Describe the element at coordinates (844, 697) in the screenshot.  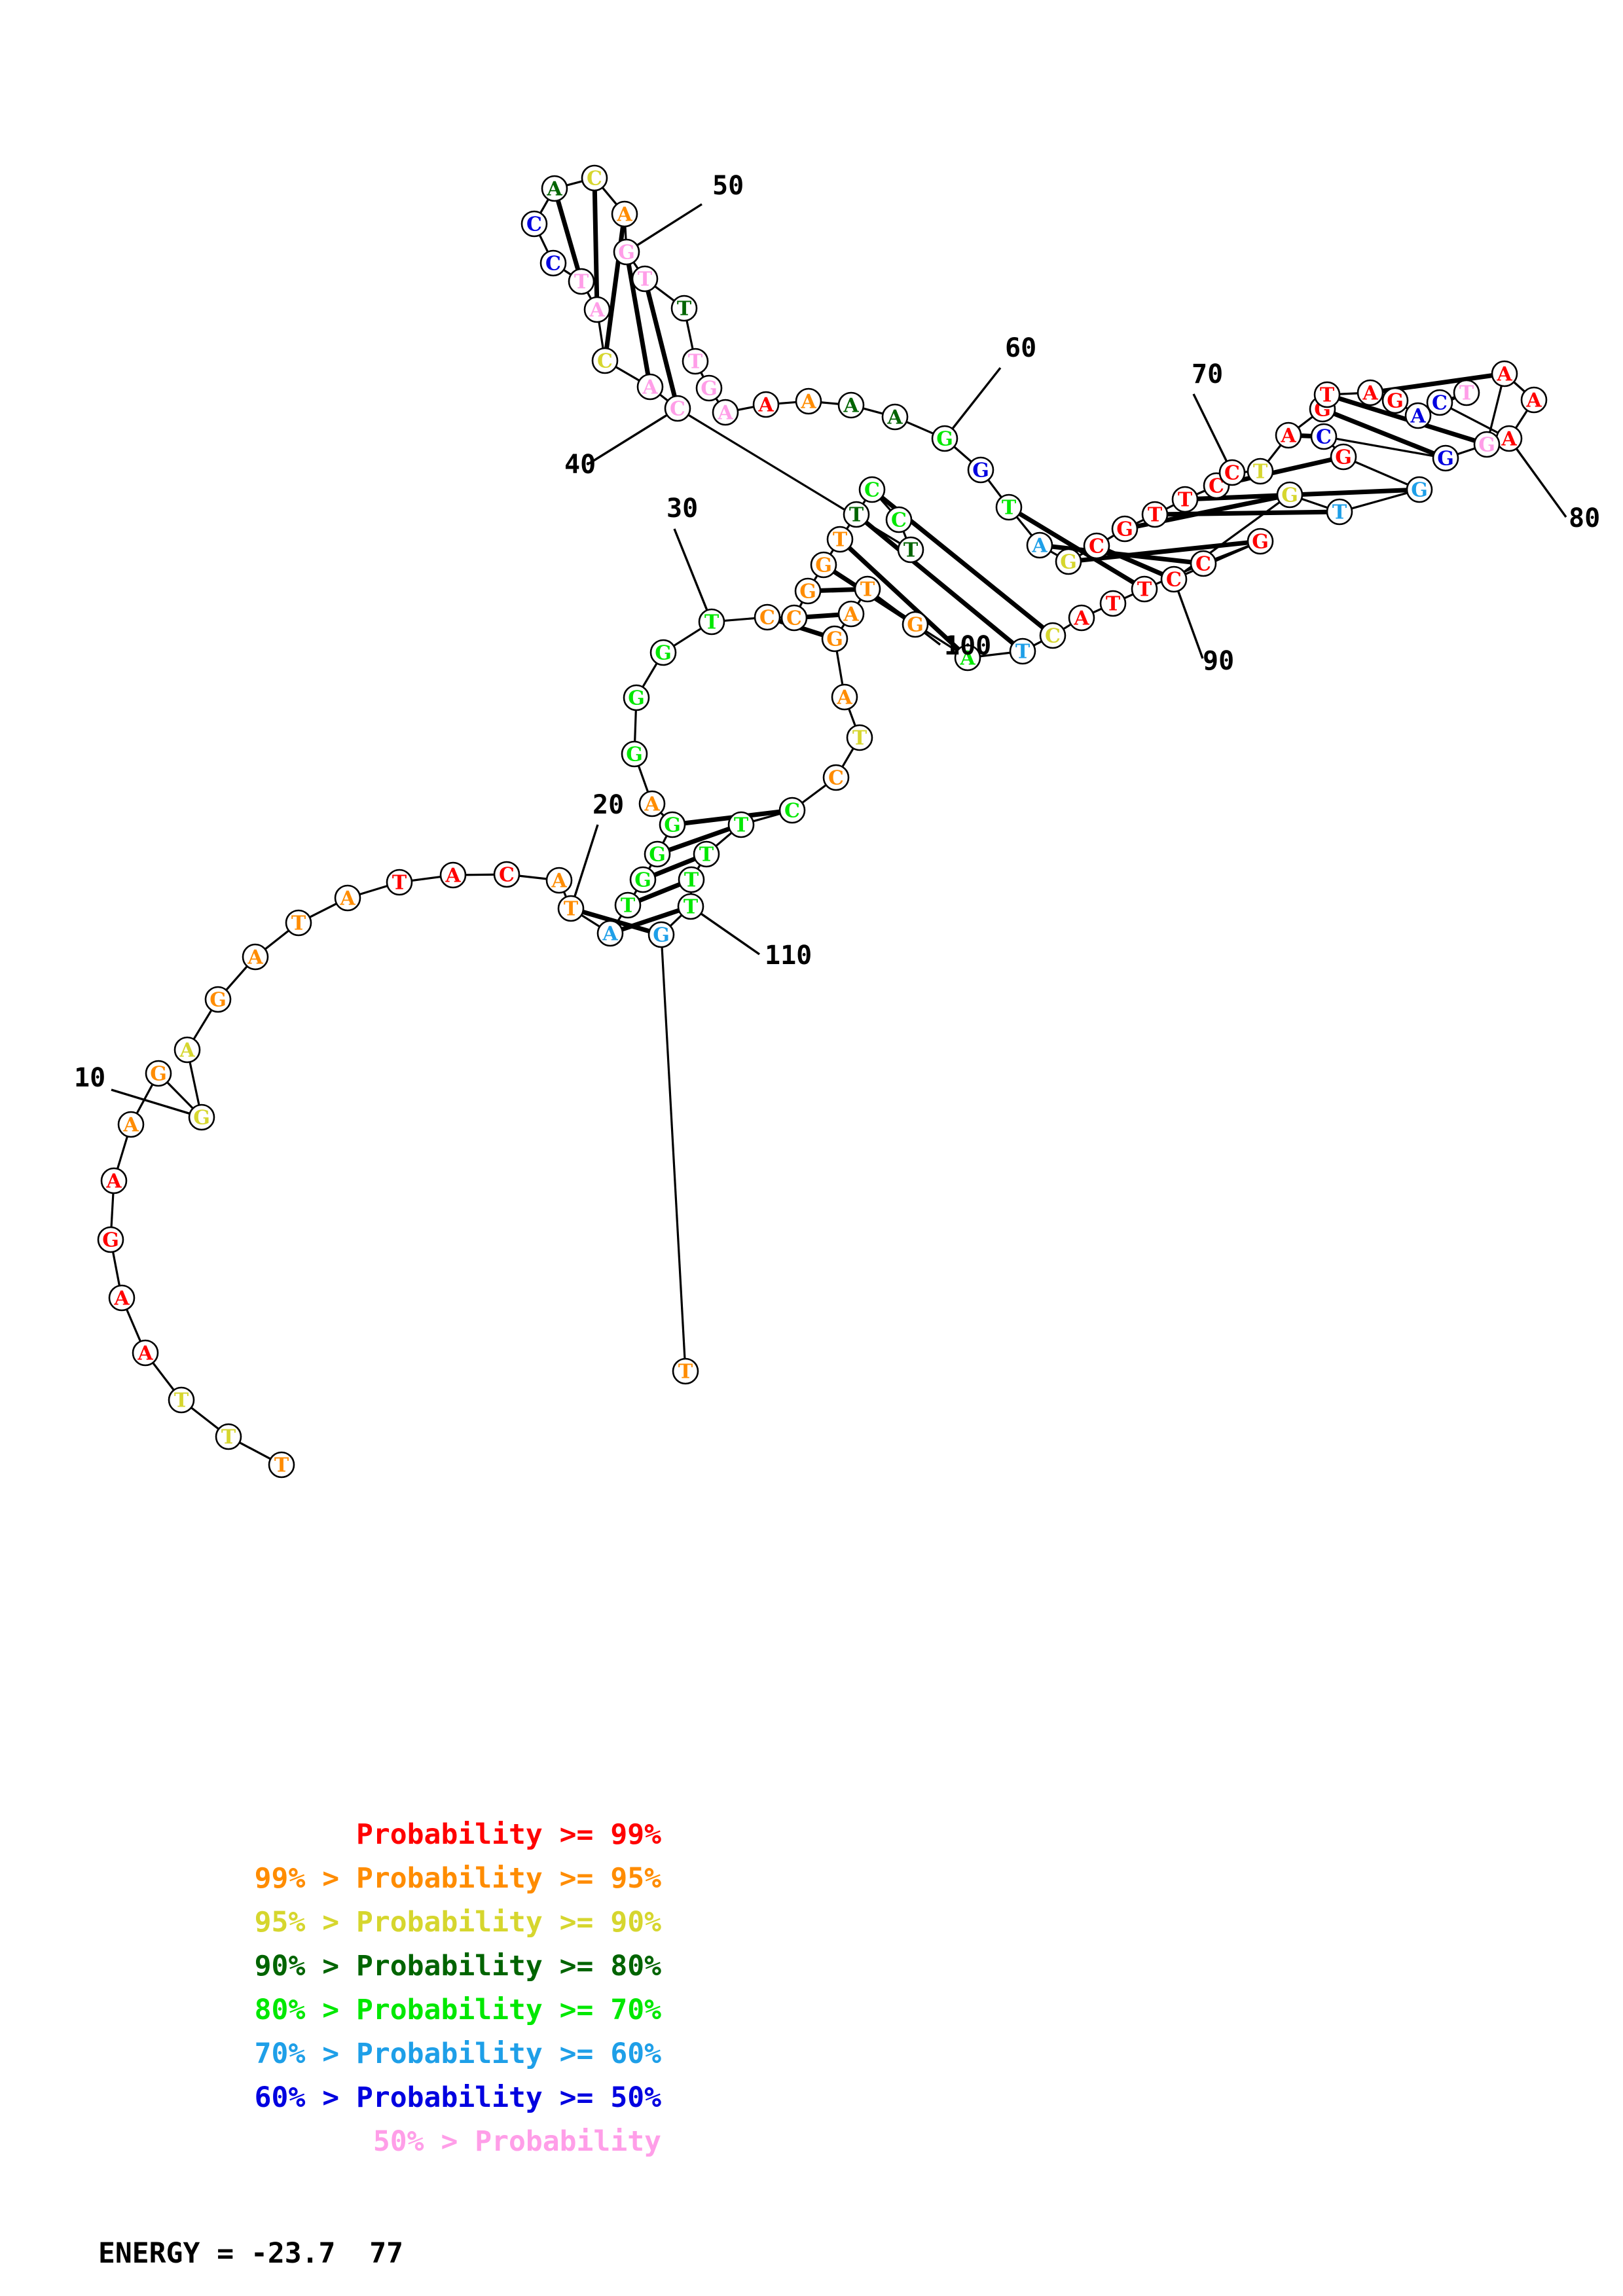
I see `nucleotide-103: A` at that location.